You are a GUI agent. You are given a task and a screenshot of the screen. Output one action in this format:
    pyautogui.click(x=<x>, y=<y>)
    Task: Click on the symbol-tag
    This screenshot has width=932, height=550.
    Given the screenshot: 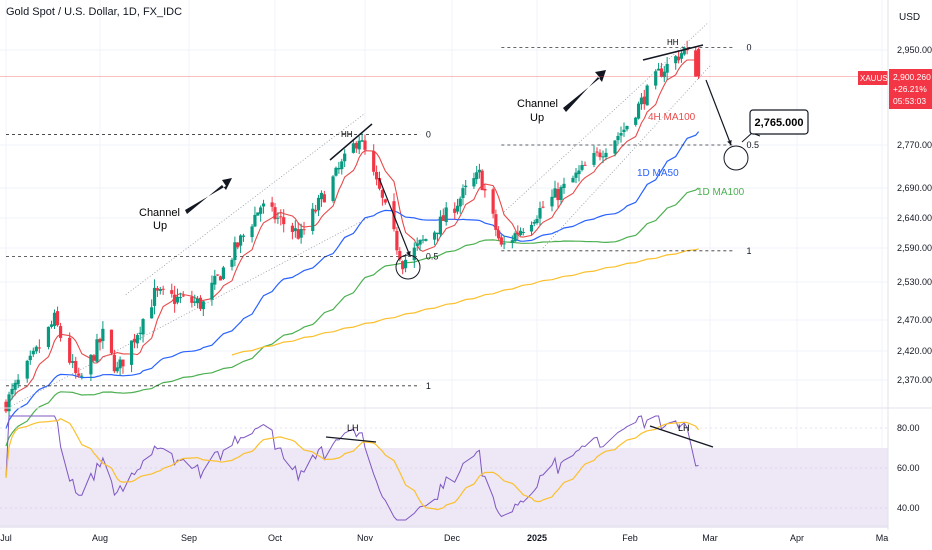 What is the action you would take?
    pyautogui.click(x=873, y=78)
    